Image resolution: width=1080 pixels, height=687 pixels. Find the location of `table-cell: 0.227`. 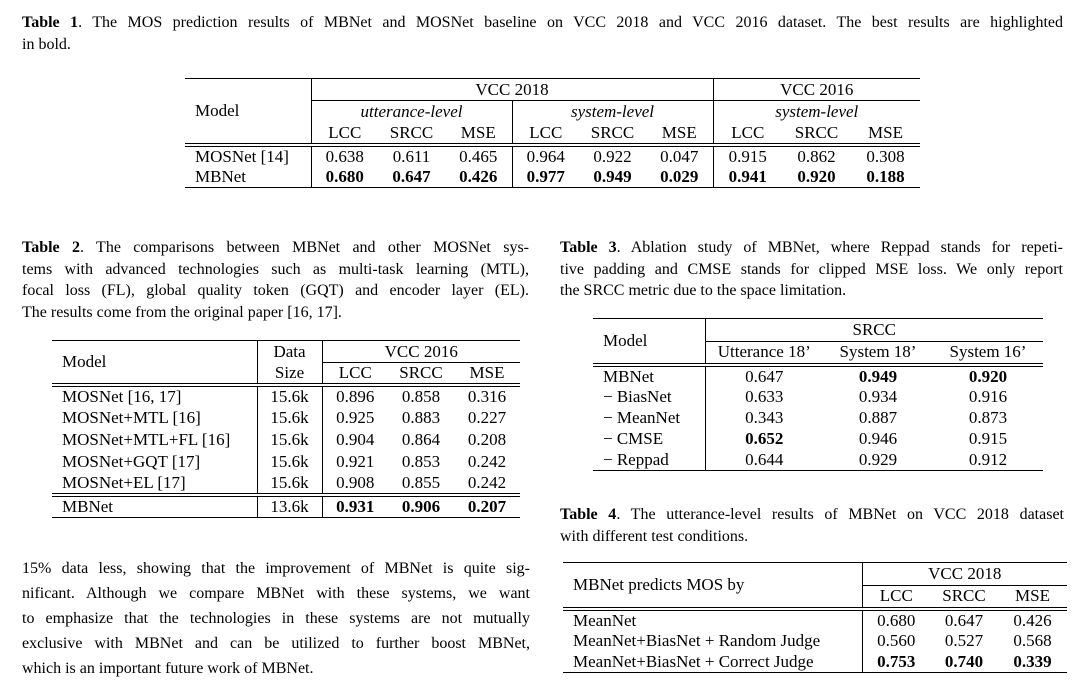

table-cell: 0.227 is located at coordinates (487, 417).